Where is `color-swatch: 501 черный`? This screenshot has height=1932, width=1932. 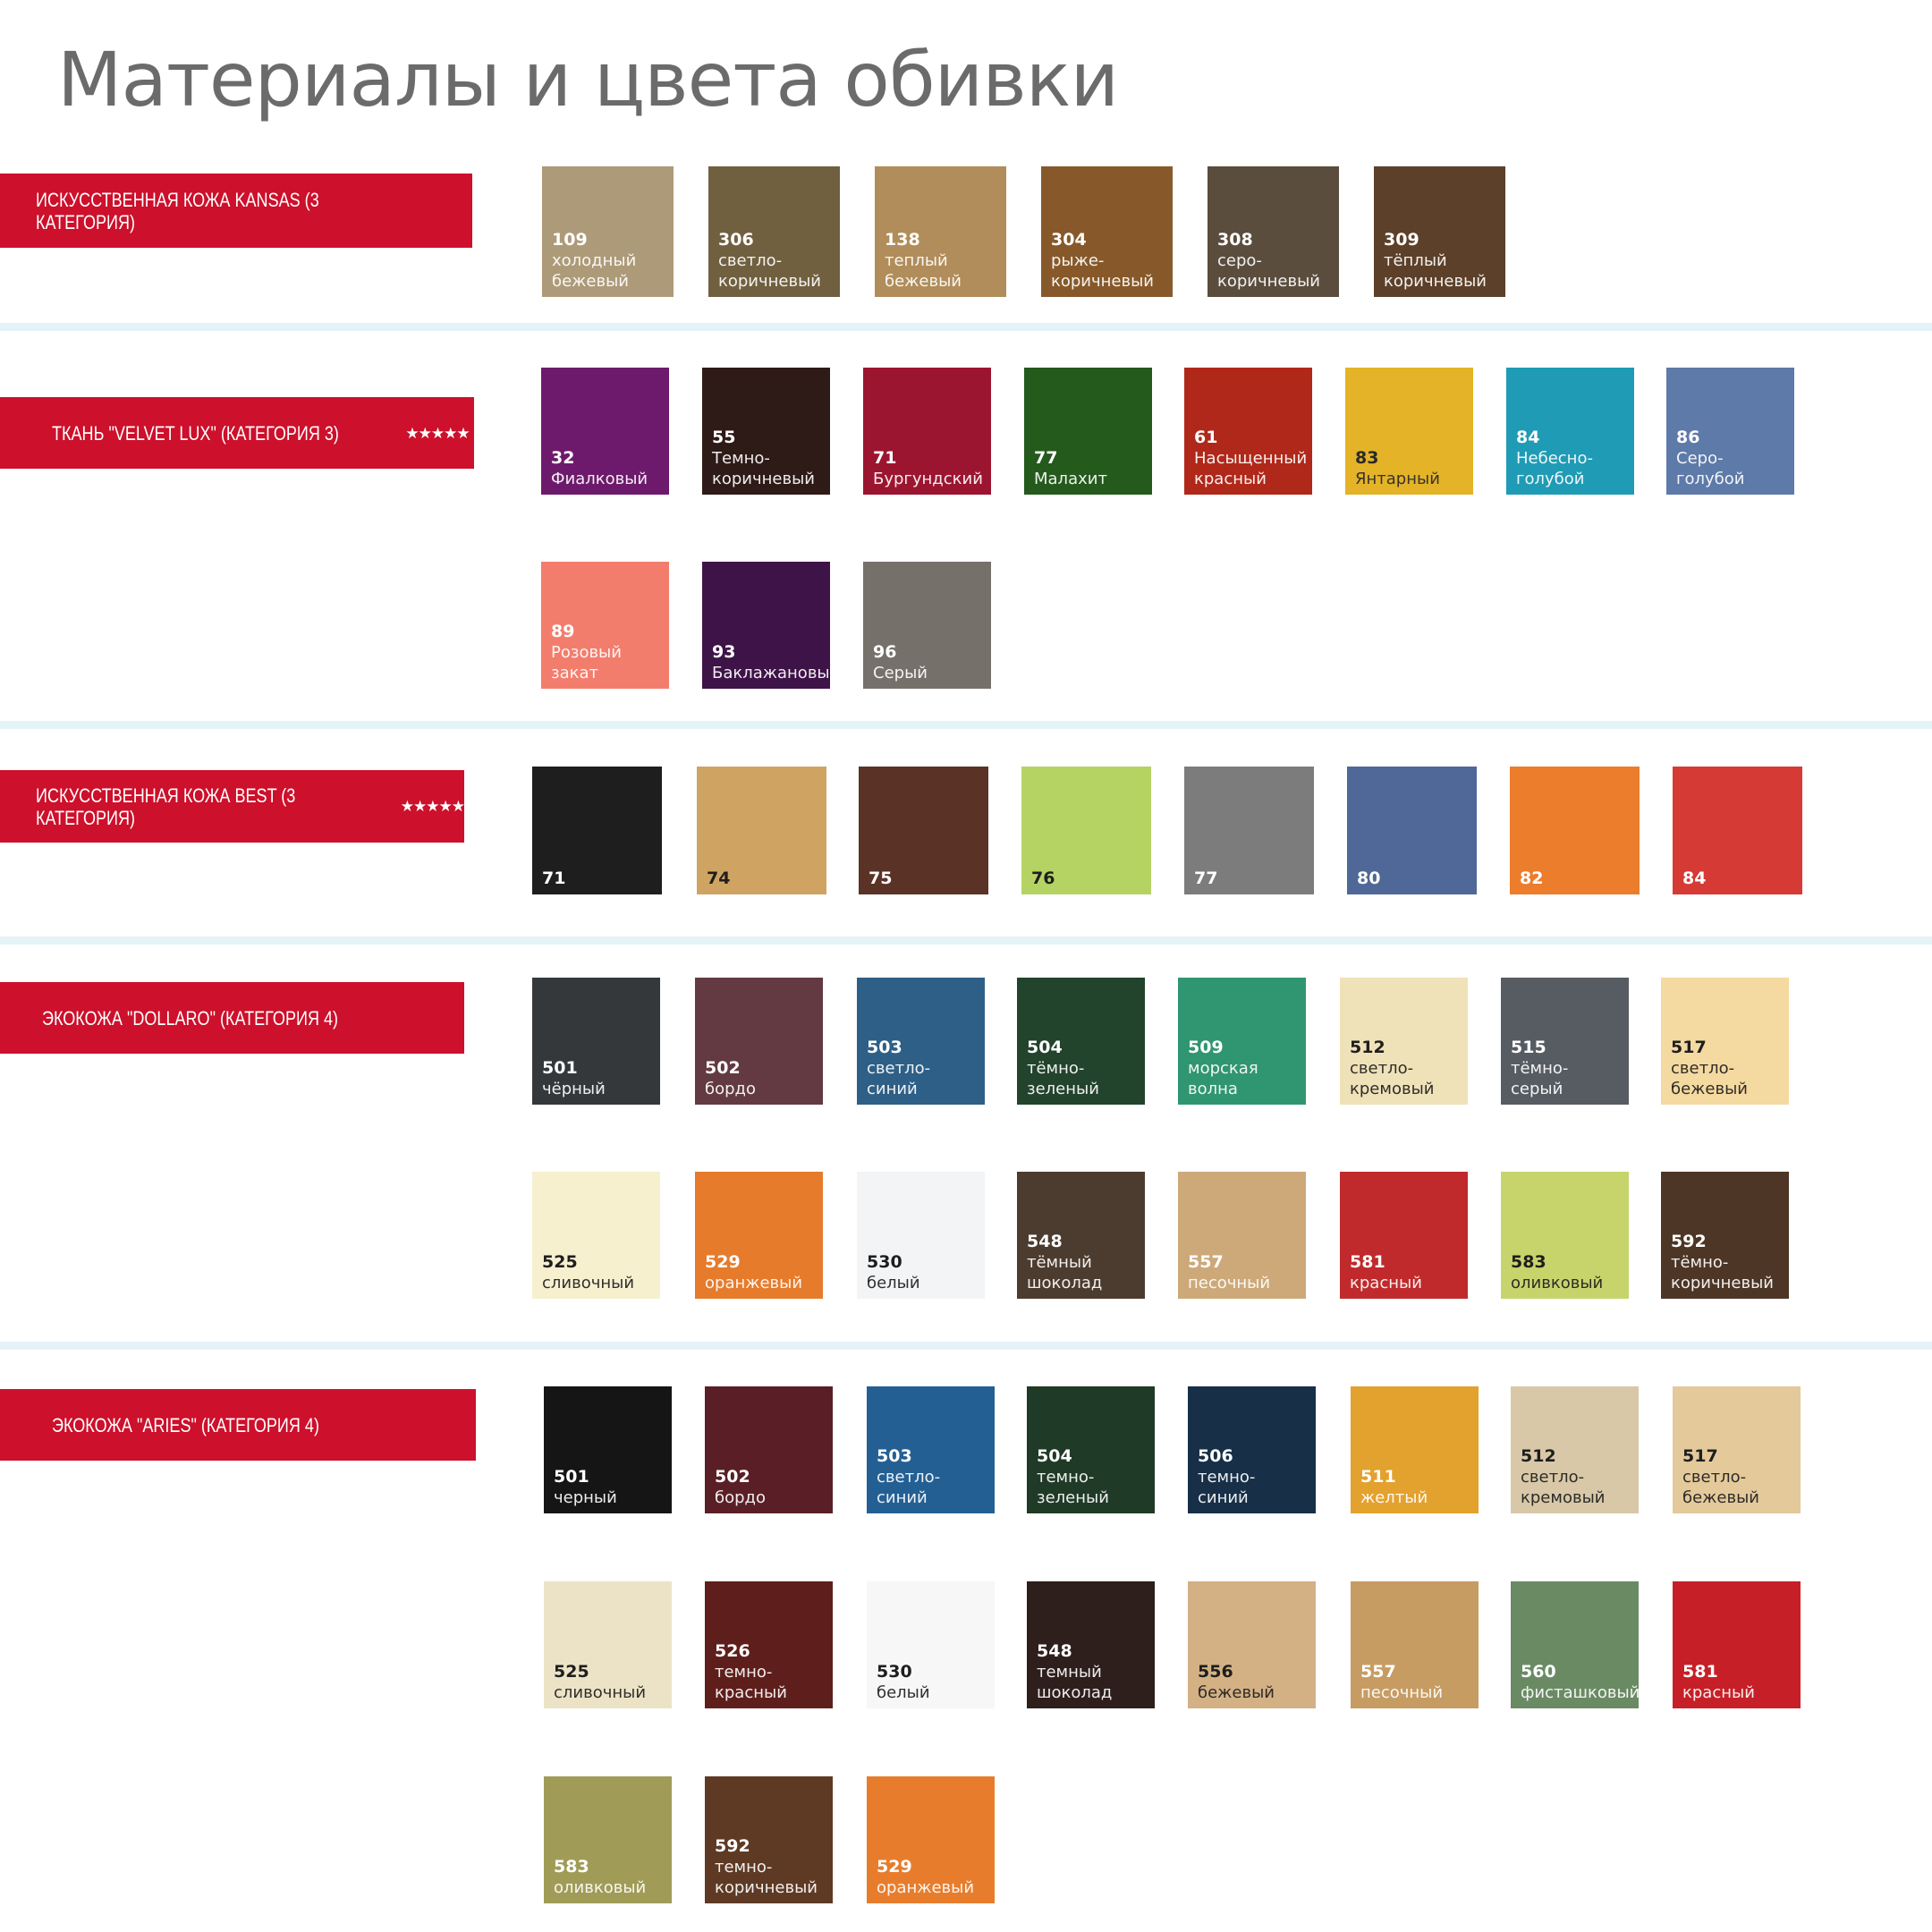
color-swatch: 501 черный is located at coordinates (608, 1449).